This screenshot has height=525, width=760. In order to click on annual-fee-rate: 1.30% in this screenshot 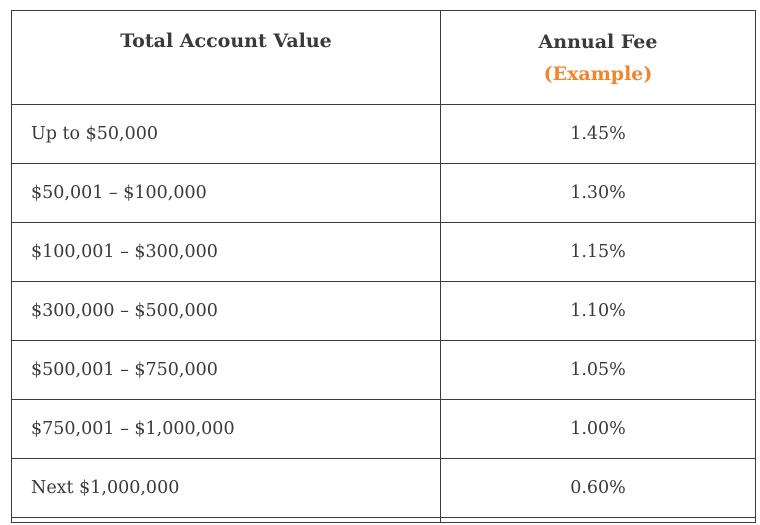, I will do `click(598, 193)`.